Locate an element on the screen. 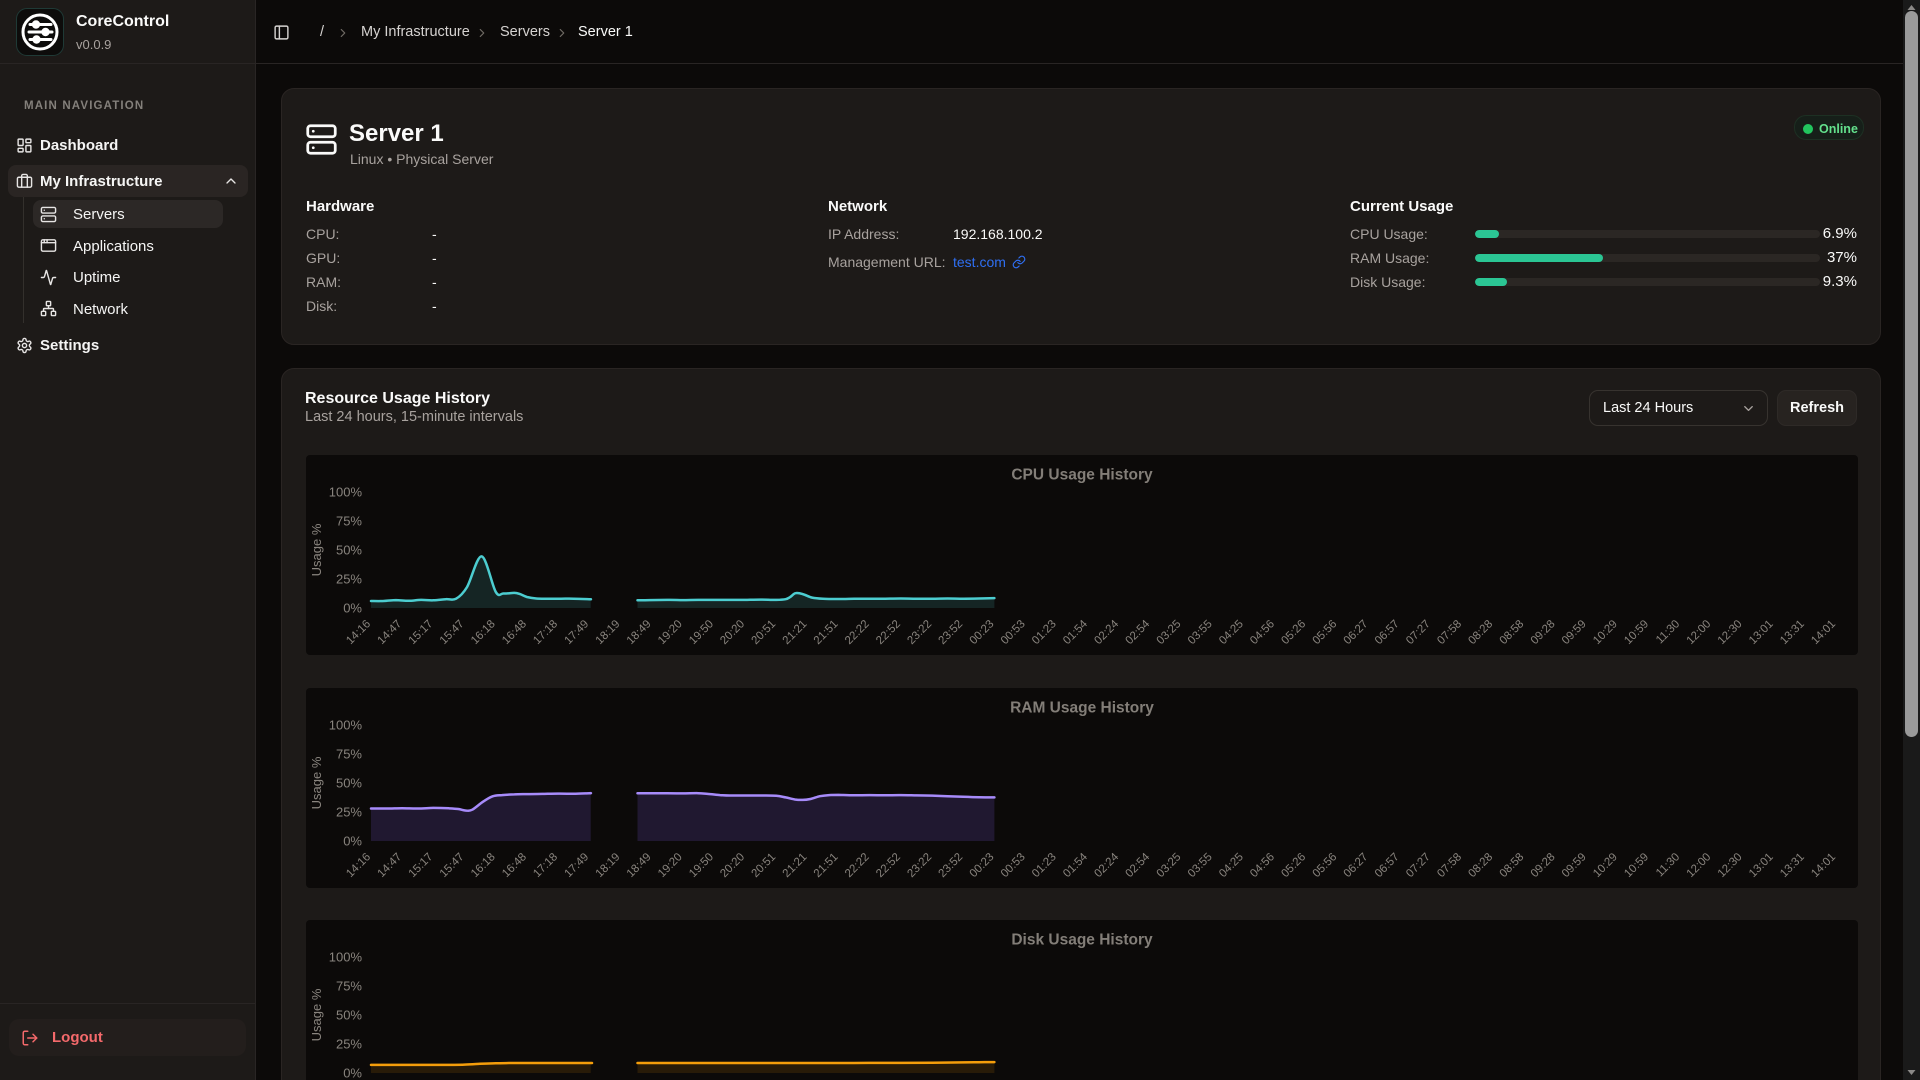 Image resolution: width=1920 pixels, height=1080 pixels. svg-text: 15:17 is located at coordinates (421, 865).